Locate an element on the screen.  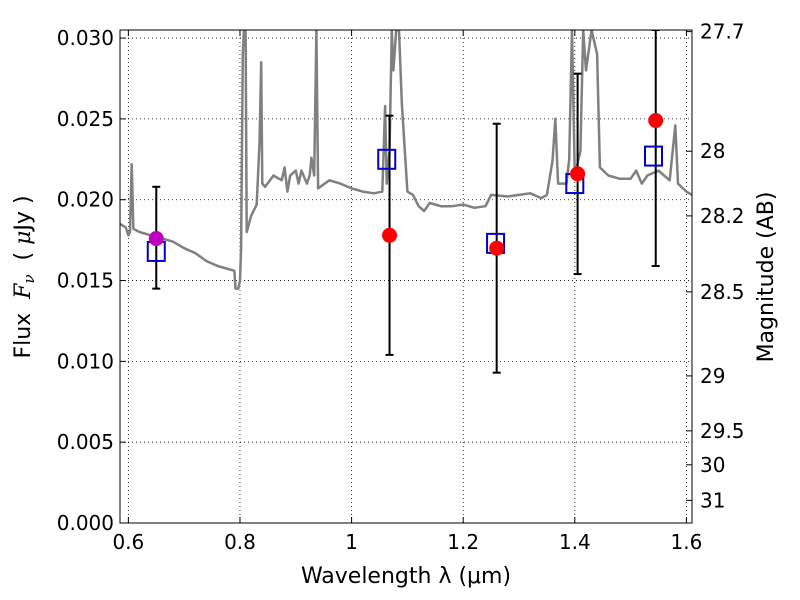
x-tick-label: 1.6 is located at coordinates (687, 542).